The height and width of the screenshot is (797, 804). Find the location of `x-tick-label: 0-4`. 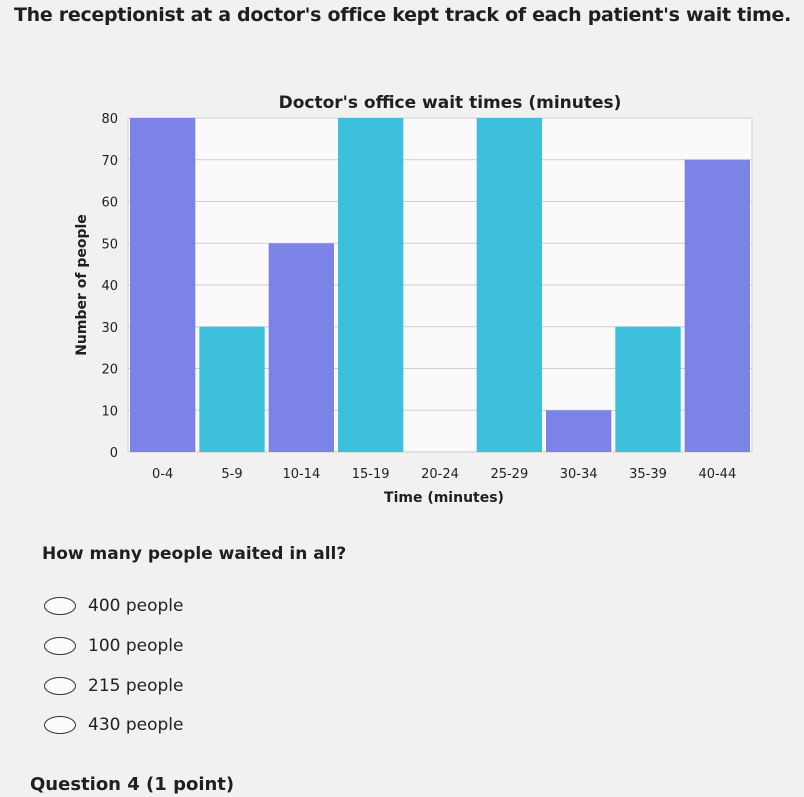

x-tick-label: 0-4 is located at coordinates (162, 474).